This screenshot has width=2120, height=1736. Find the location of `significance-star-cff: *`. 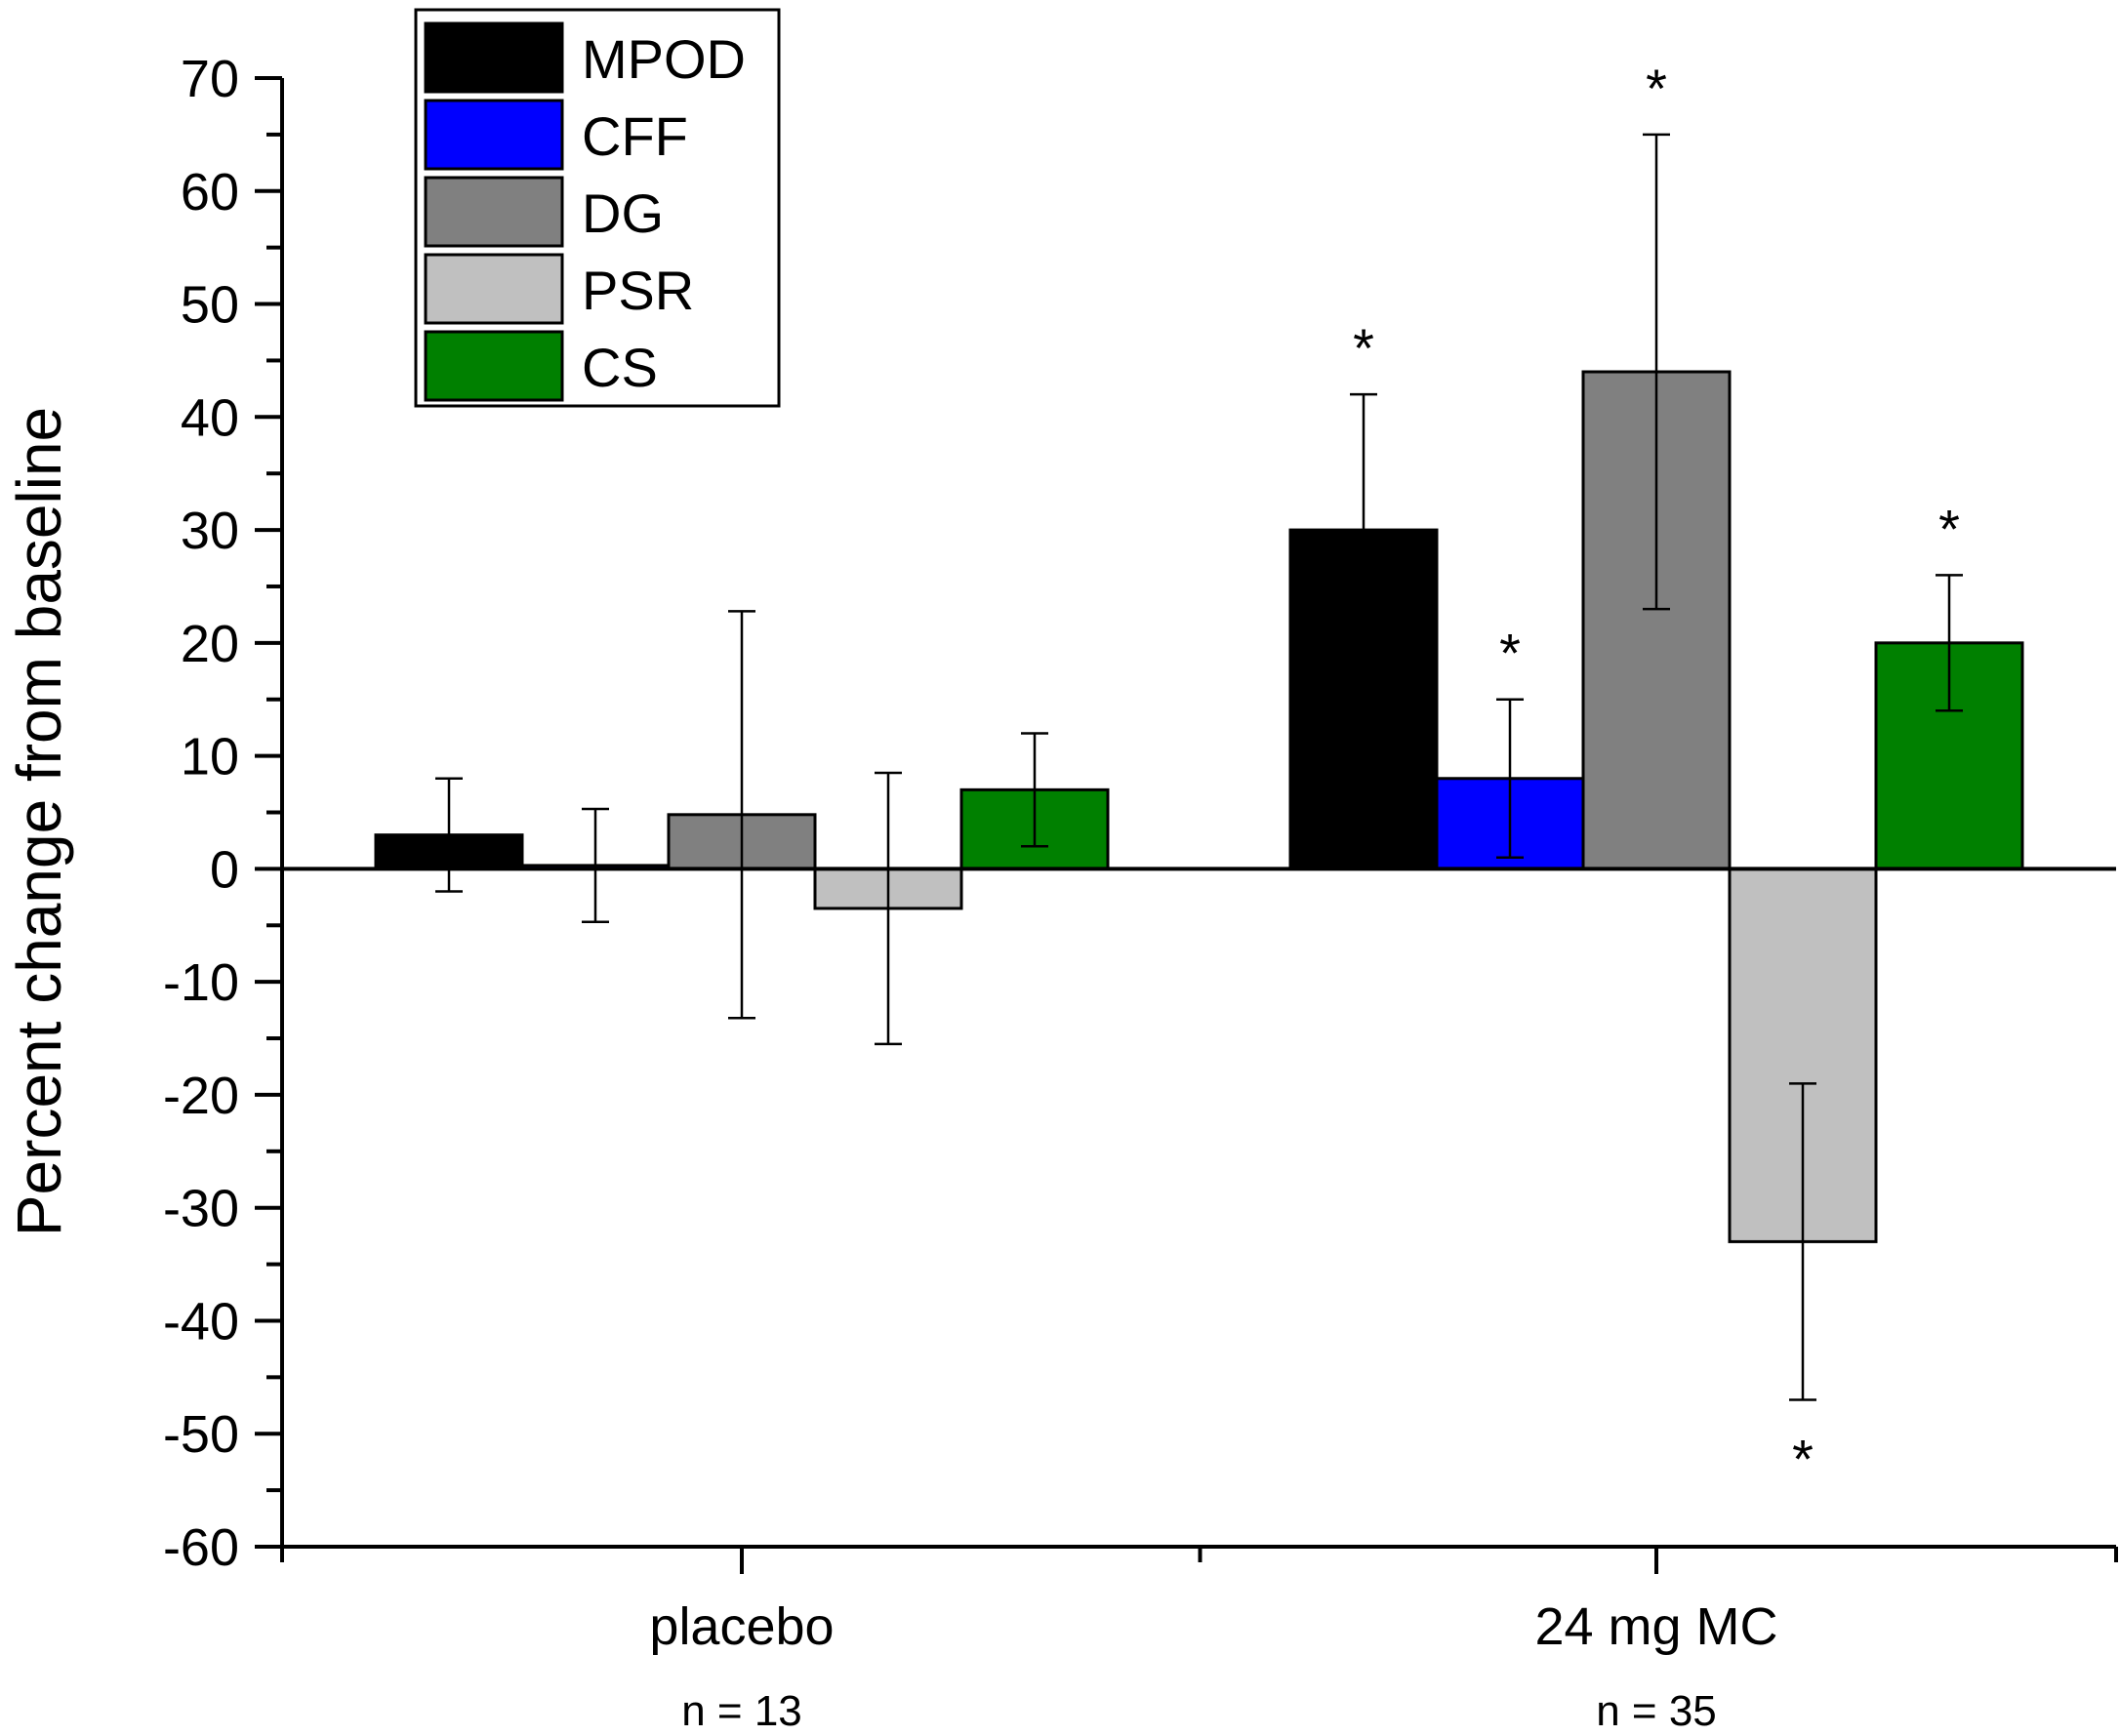

significance-star-cff: * is located at coordinates (1510, 653).